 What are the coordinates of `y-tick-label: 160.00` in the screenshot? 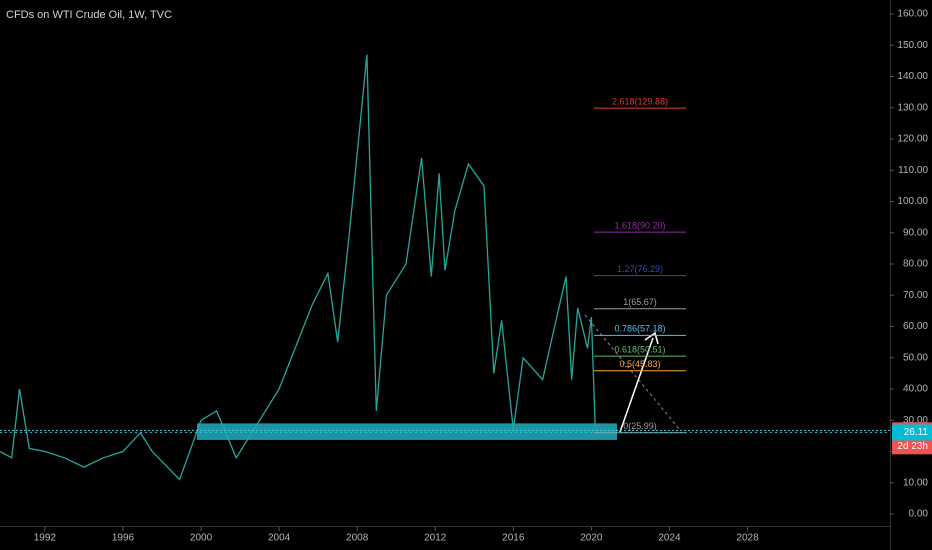 It's located at (912, 14).